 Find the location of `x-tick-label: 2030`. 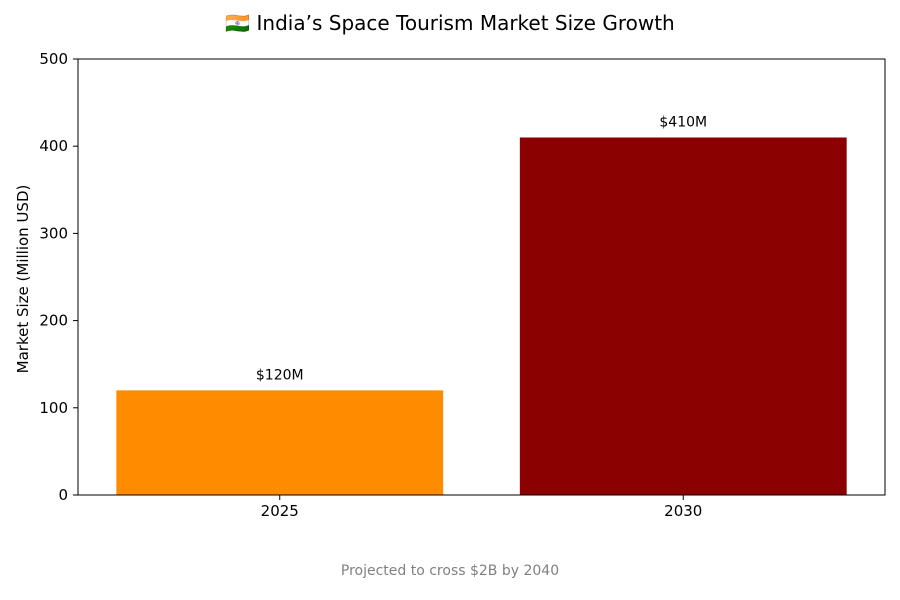

x-tick-label: 2030 is located at coordinates (683, 511).